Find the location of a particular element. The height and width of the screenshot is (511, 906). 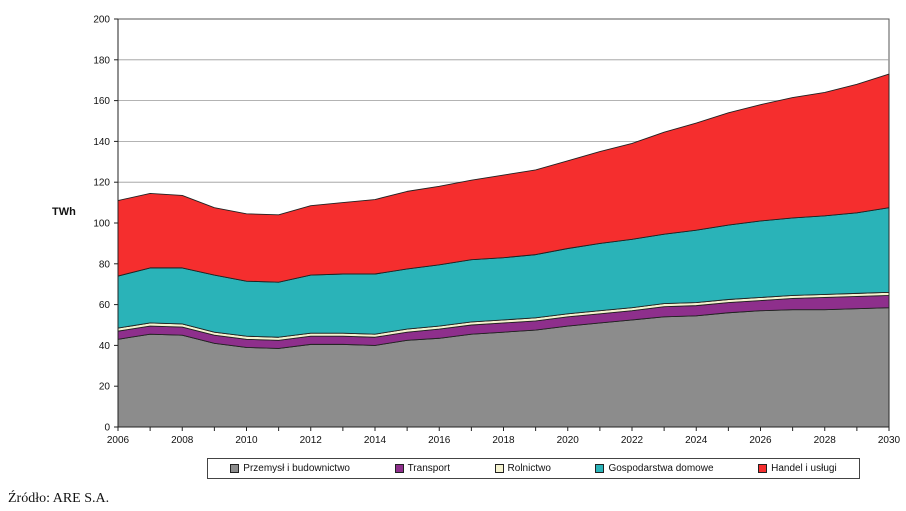

y-tick-label: 180 is located at coordinates (101, 60).